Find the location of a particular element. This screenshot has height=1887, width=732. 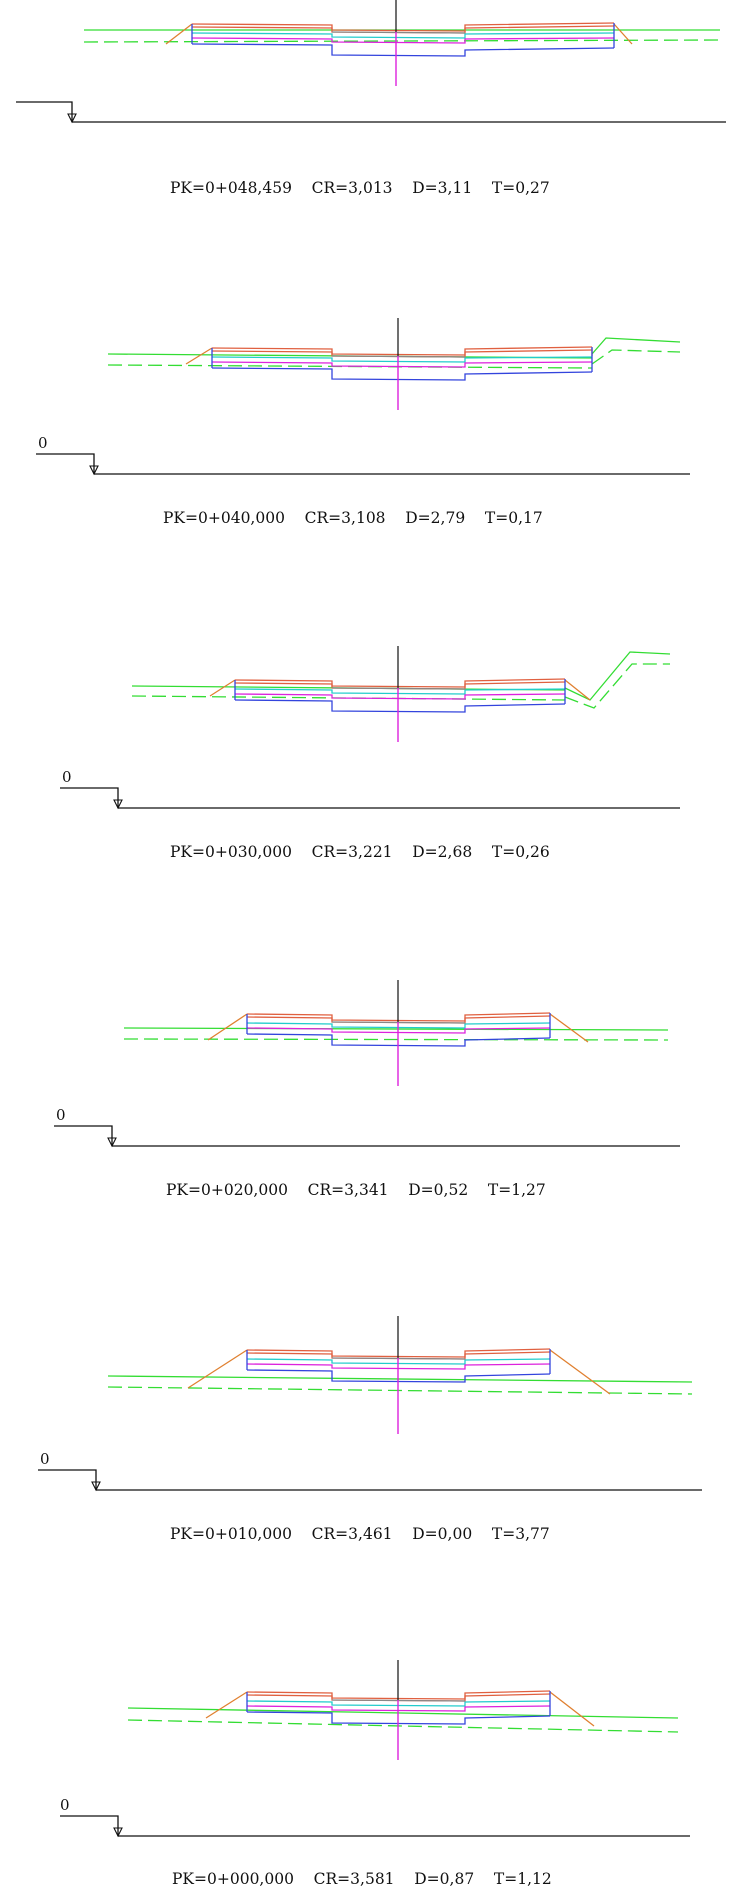

cross-section-4: 0 PK=0+020,000 CR=3,341 D=0,52 T=1,27 is located at coordinates (367, 1089).